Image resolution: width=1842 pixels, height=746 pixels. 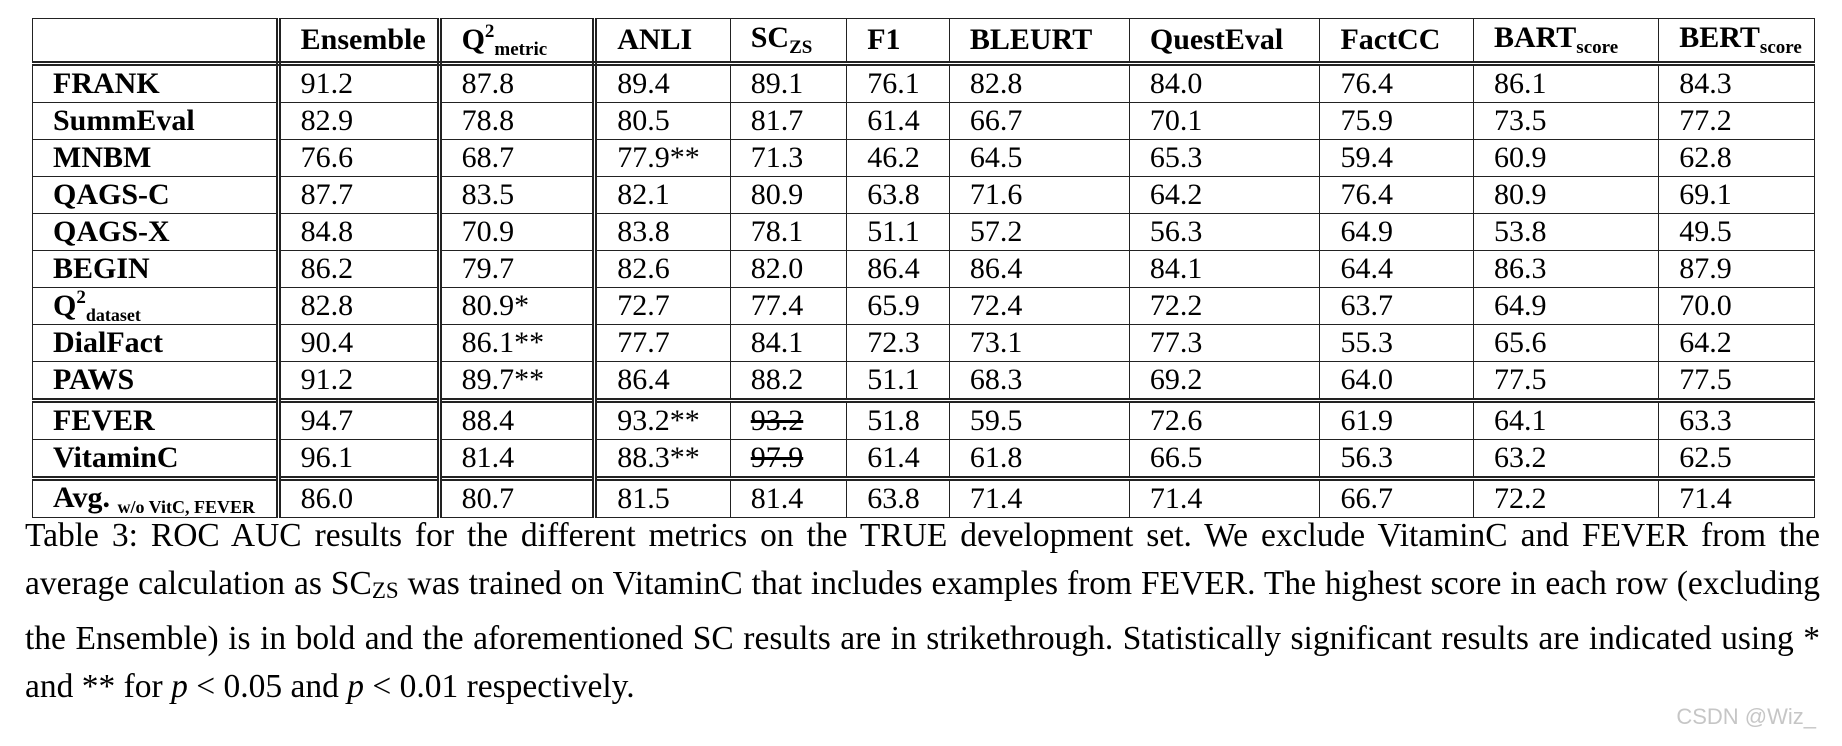 What do you see at coordinates (101, 268) in the screenshot?
I see `row-label-text: BEGIN` at bounding box center [101, 268].